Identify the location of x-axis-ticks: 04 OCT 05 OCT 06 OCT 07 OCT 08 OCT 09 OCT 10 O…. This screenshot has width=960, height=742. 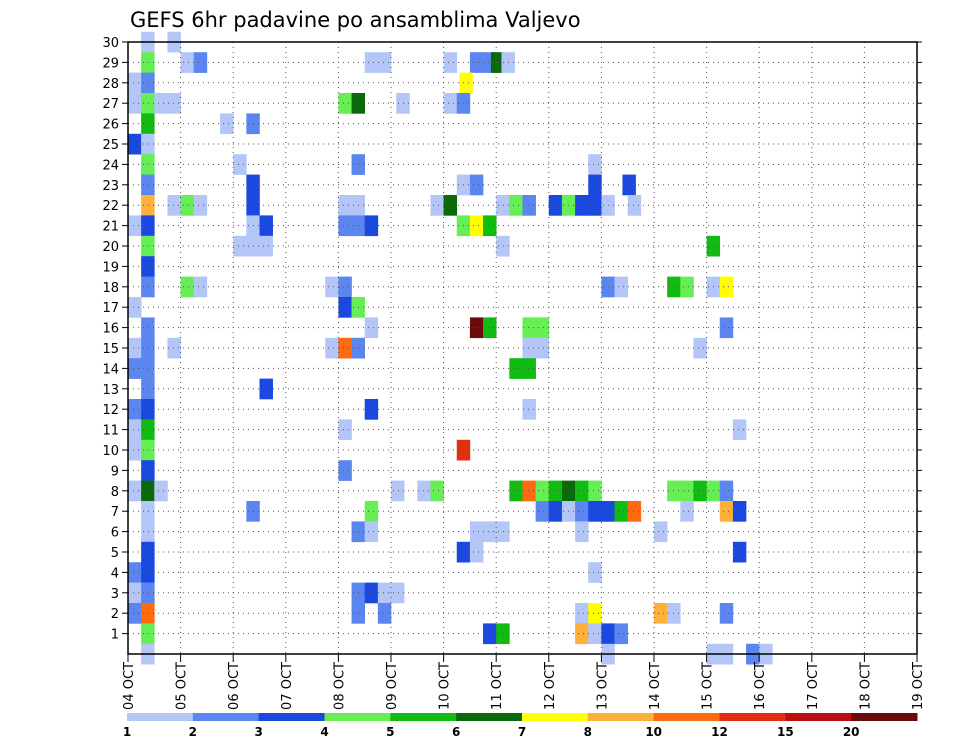
(524, 682).